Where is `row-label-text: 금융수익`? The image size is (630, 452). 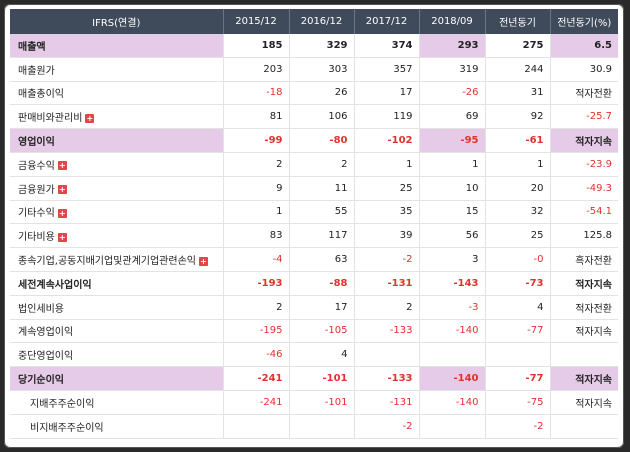
row-label-text: 금융수익 is located at coordinates (36, 166).